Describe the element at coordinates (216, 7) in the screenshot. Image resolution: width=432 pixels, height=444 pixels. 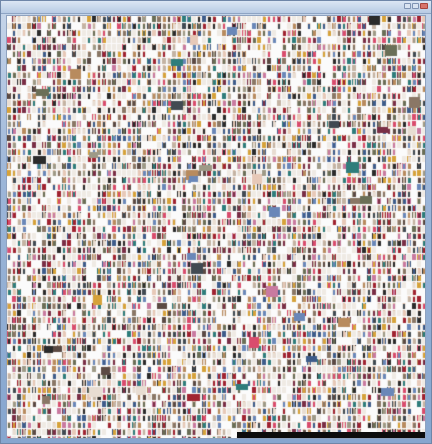
I see `title-bar` at that location.